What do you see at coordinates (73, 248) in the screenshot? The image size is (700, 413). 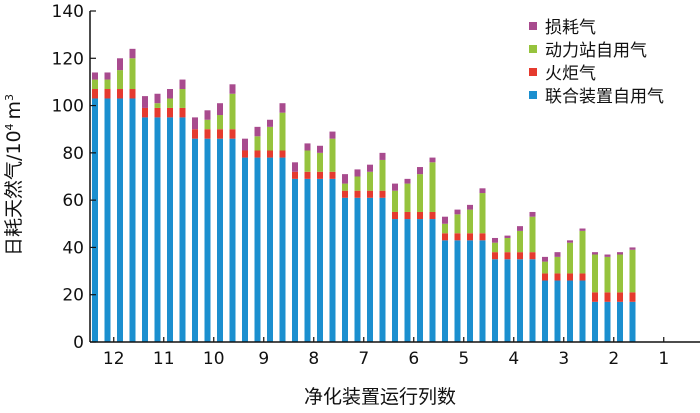 I see `y-tick-label: 40` at bounding box center [73, 248].